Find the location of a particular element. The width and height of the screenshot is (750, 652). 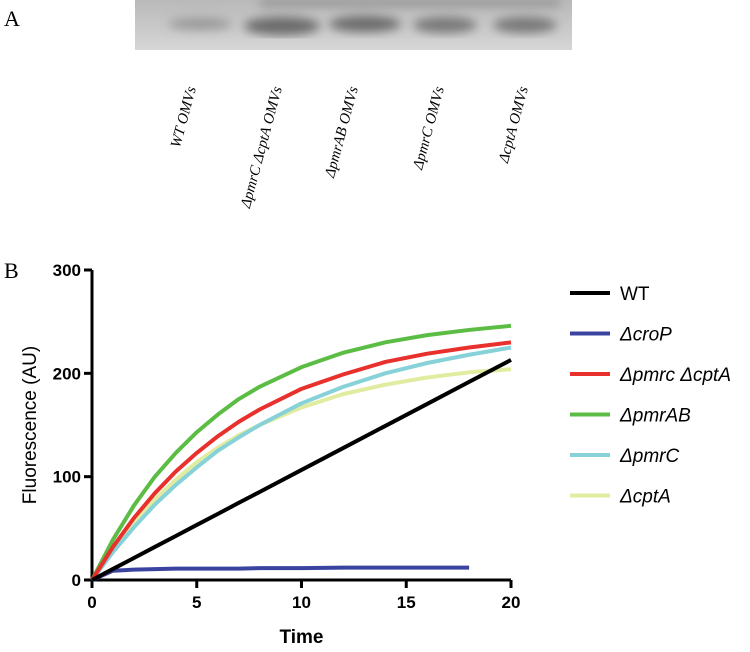

y-tick-label: 300 is located at coordinates (67, 270).